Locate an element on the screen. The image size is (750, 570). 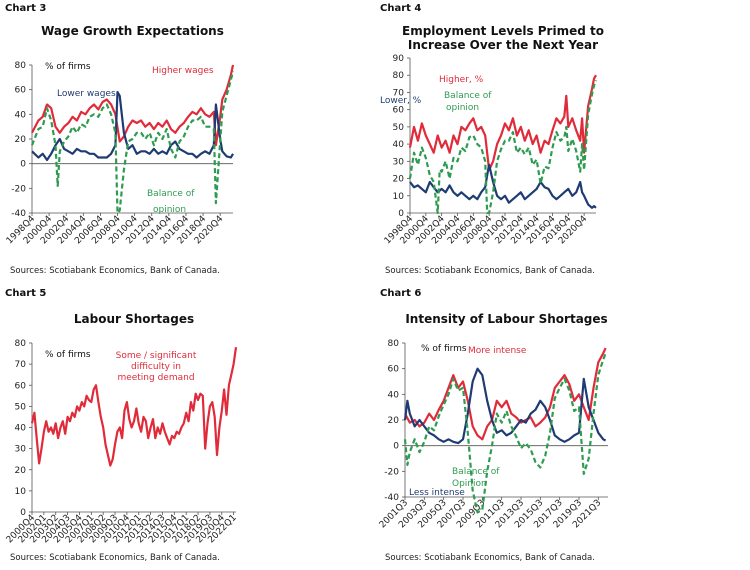
chart-title: Intensity of Labour Shortages is located at coordinates (506, 319).